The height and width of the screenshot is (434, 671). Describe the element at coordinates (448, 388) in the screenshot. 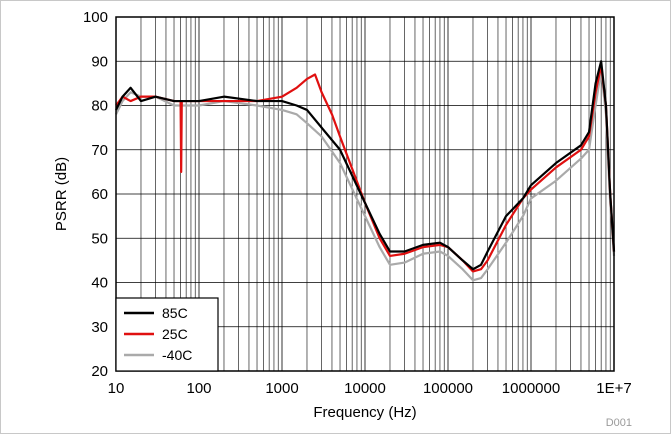

I see `x-tick-label: 100000` at that location.